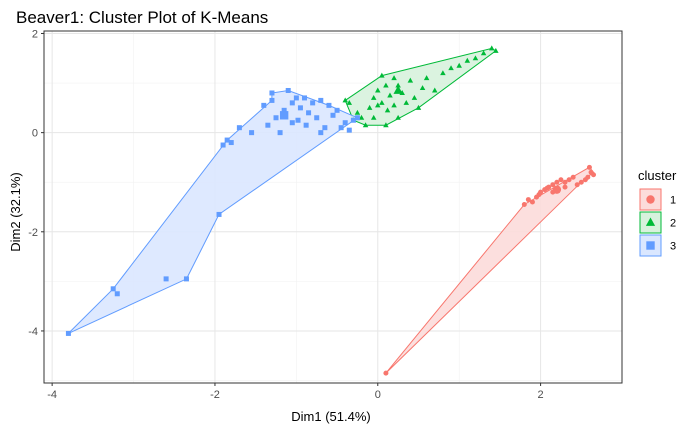 This screenshot has height=432, width=700. What do you see at coordinates (52, 395) in the screenshot?
I see `x-tick-label: -4` at bounding box center [52, 395].